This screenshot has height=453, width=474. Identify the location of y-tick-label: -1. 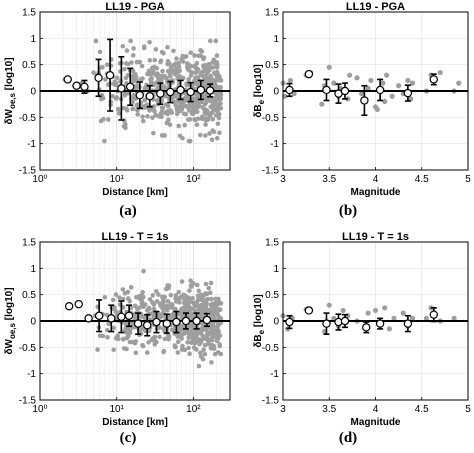
(31, 374).